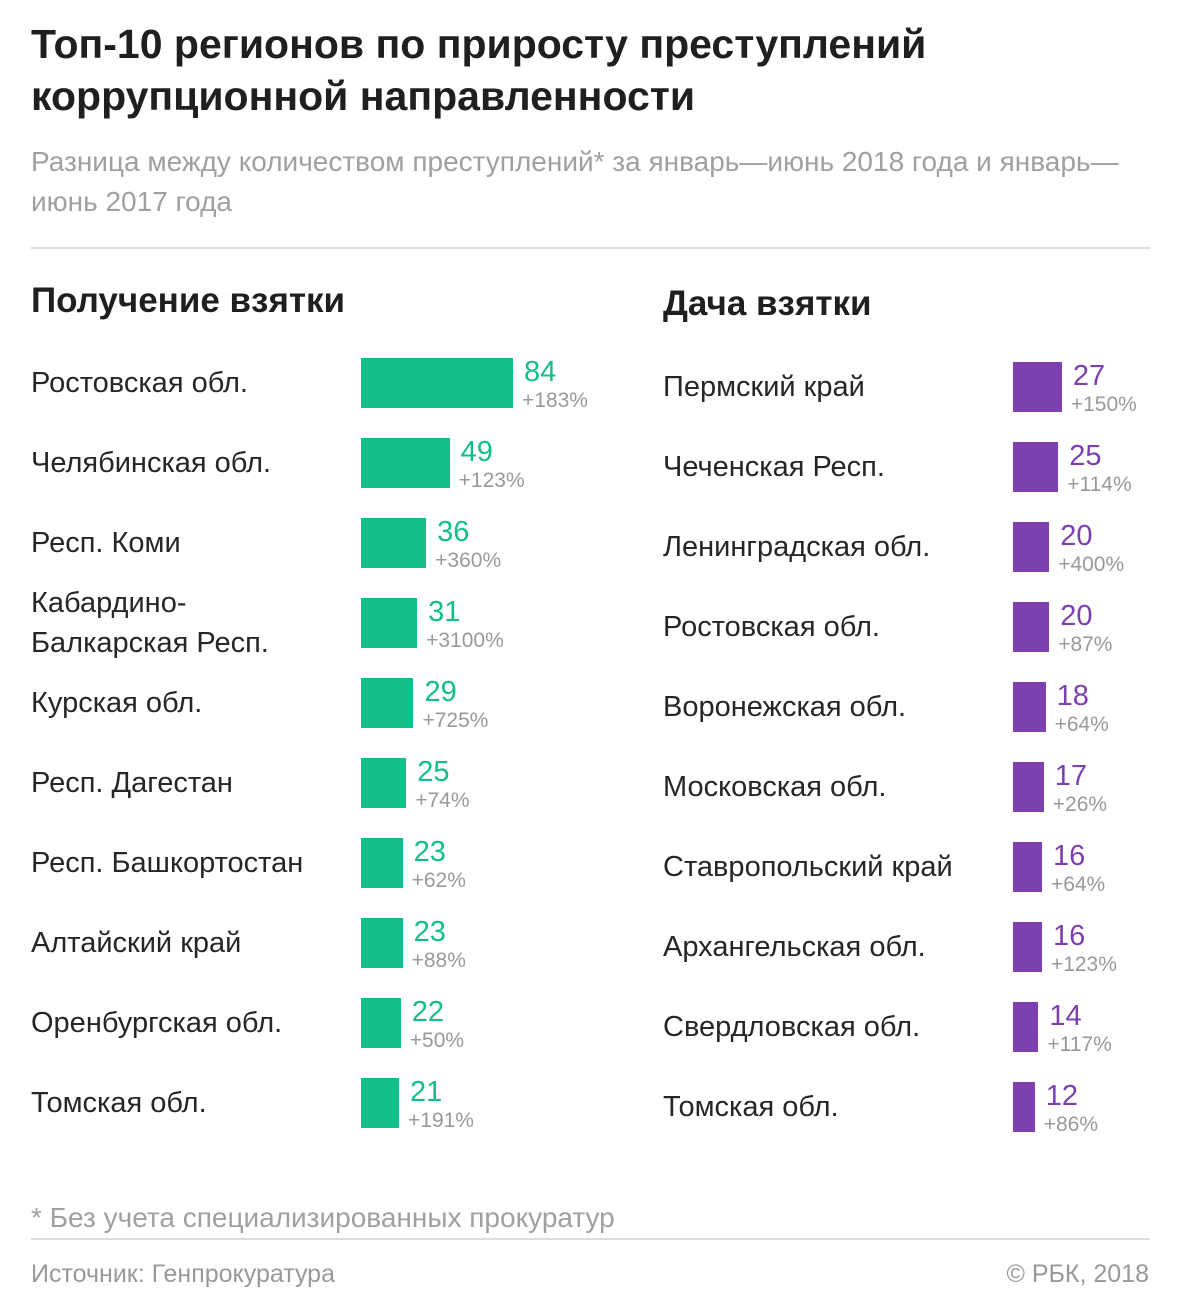 This screenshot has width=1182, height=1315. What do you see at coordinates (1080, 804) in the screenshot?
I see `change-label: +26%` at bounding box center [1080, 804].